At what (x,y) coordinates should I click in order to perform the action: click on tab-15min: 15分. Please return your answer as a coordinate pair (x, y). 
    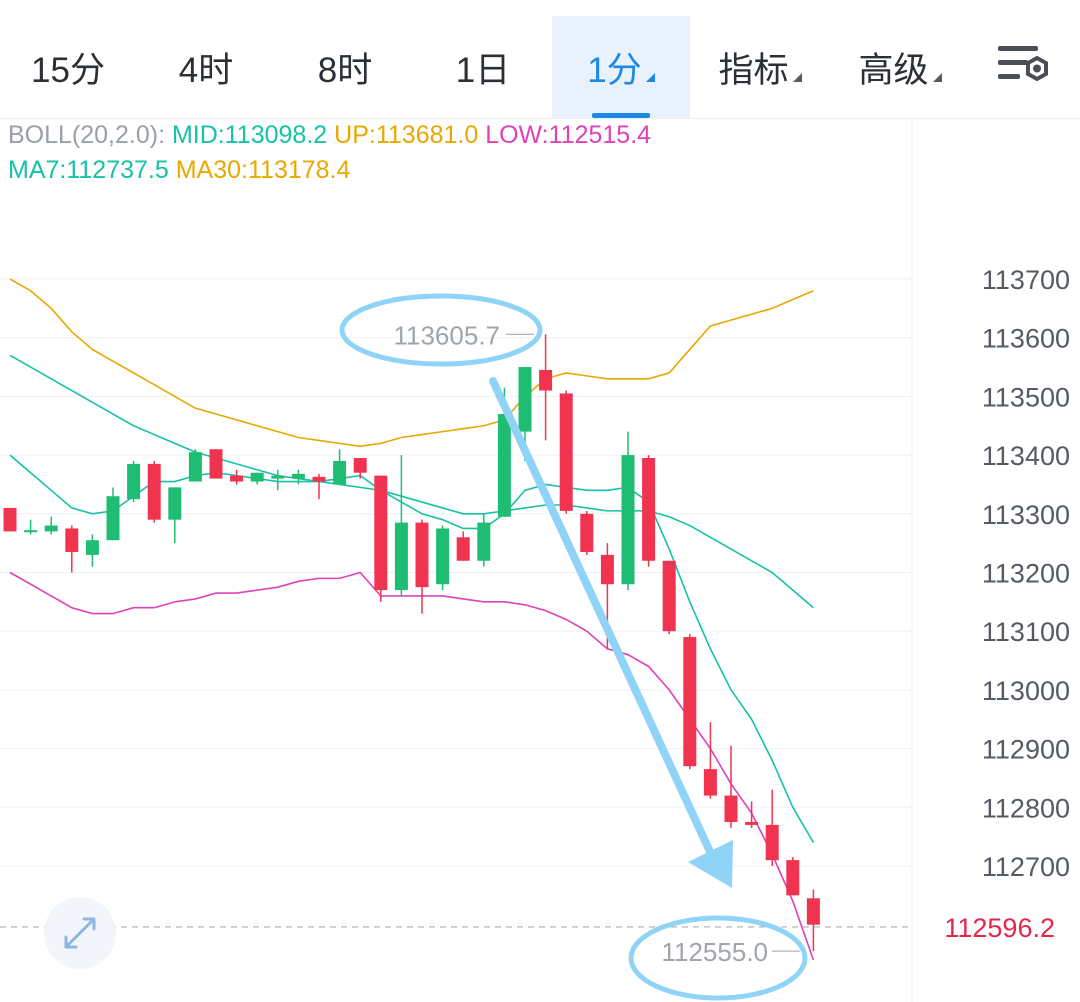
    Looking at the image, I should click on (68, 67).